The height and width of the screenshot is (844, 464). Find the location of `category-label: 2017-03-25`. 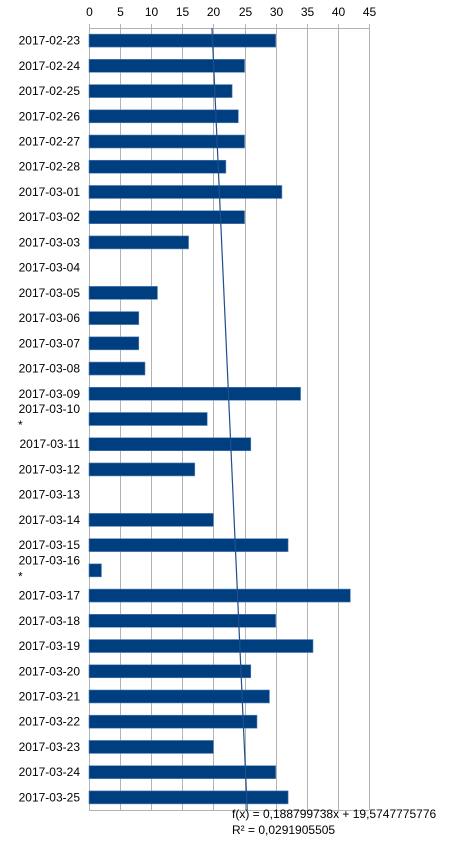

category-label: 2017-03-25 is located at coordinates (50, 797).